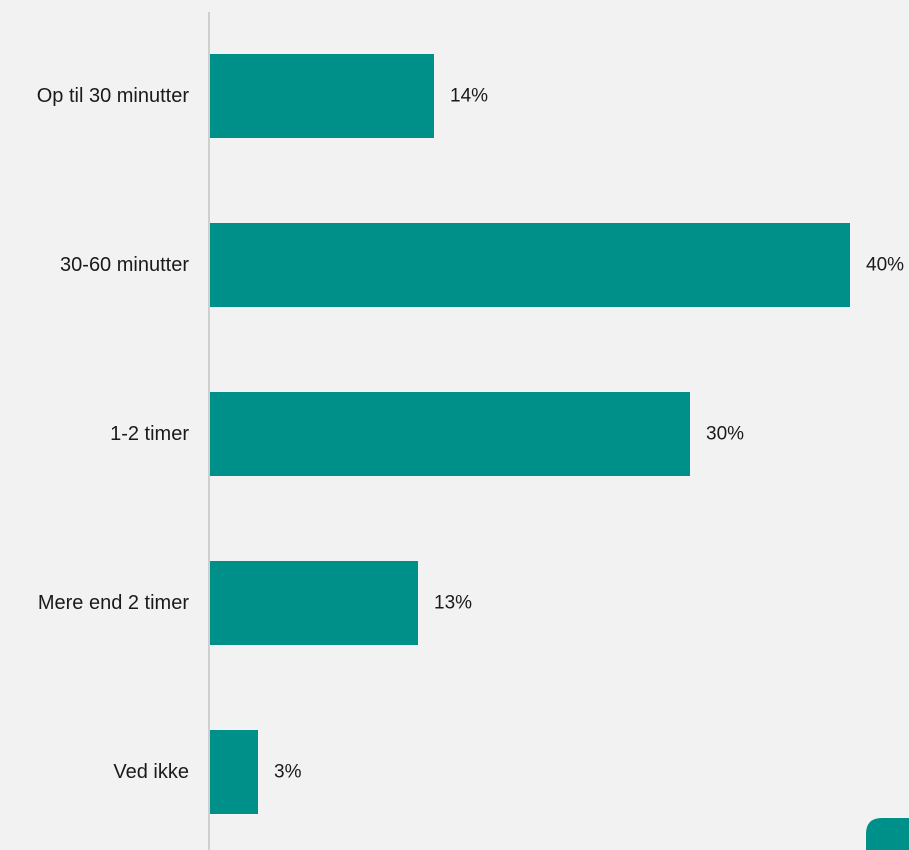 This screenshot has width=909, height=850. What do you see at coordinates (453, 603) in the screenshot?
I see `value-label-4: 13%` at bounding box center [453, 603].